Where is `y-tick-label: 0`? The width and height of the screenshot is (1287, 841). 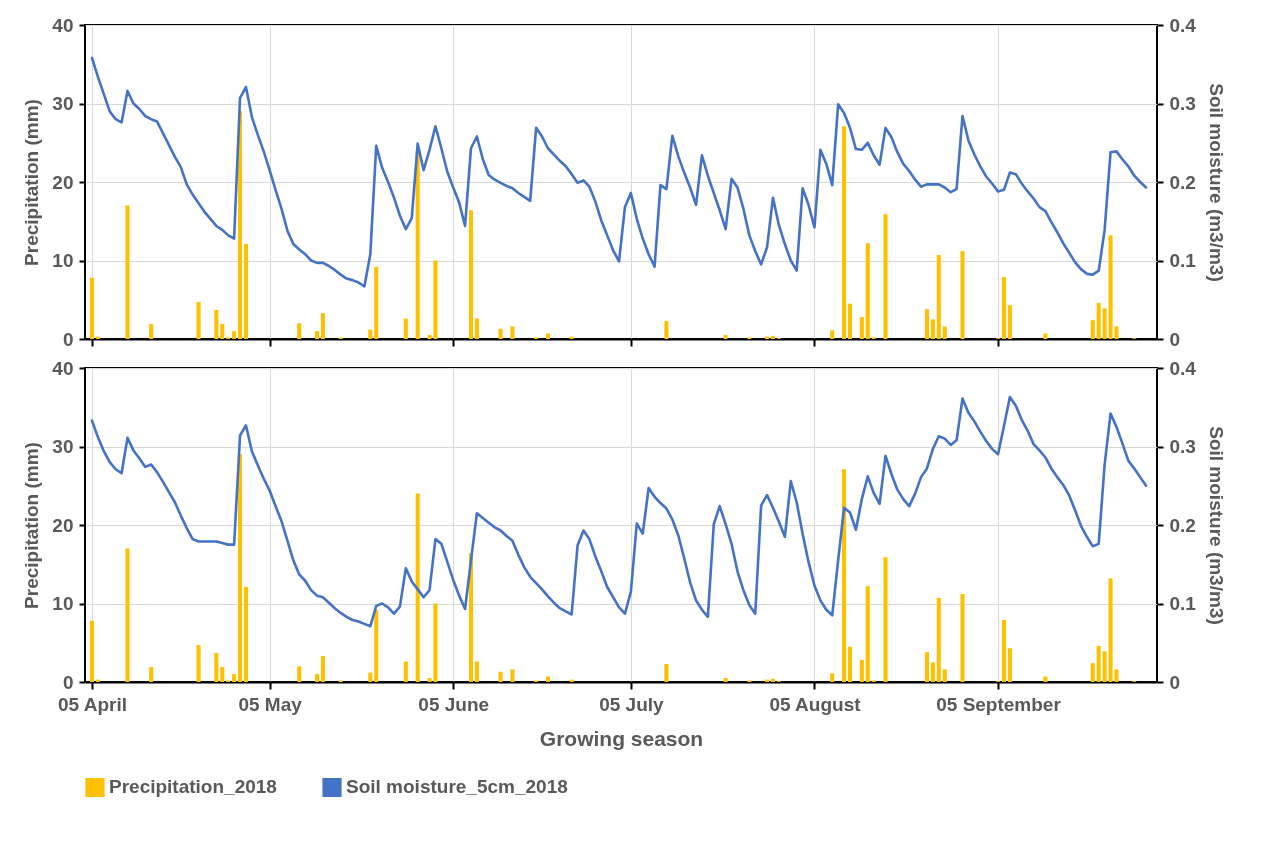 y-tick-label: 0 is located at coordinates (68, 339).